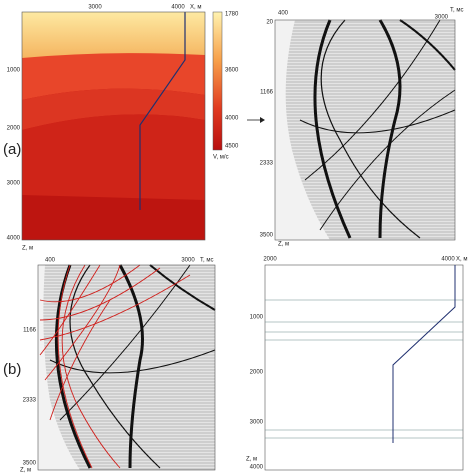 The width and height of the screenshot is (474, 474). I want to click on colorbar-tick: 4500, so click(232, 147).